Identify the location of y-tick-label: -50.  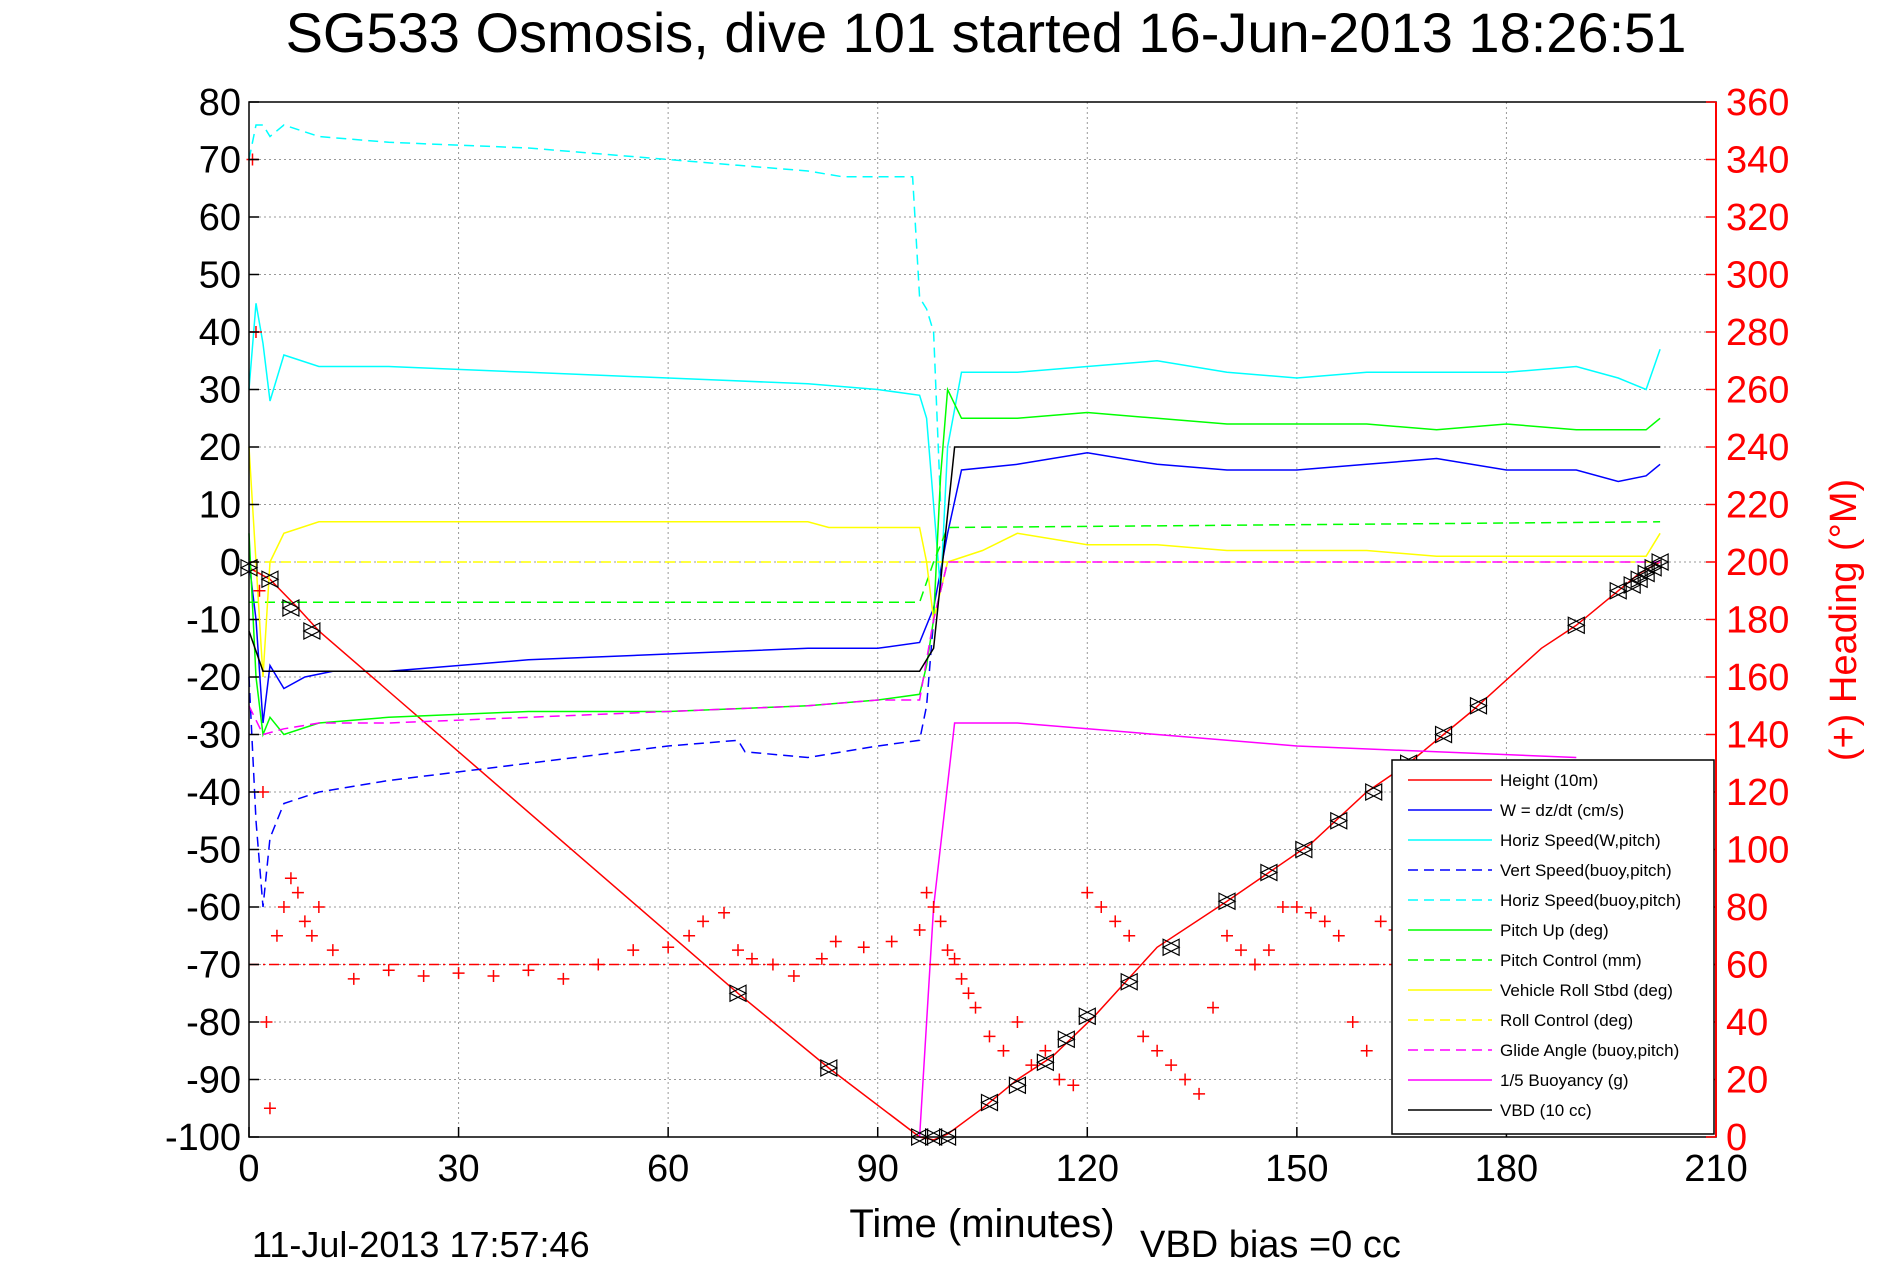
(213, 851).